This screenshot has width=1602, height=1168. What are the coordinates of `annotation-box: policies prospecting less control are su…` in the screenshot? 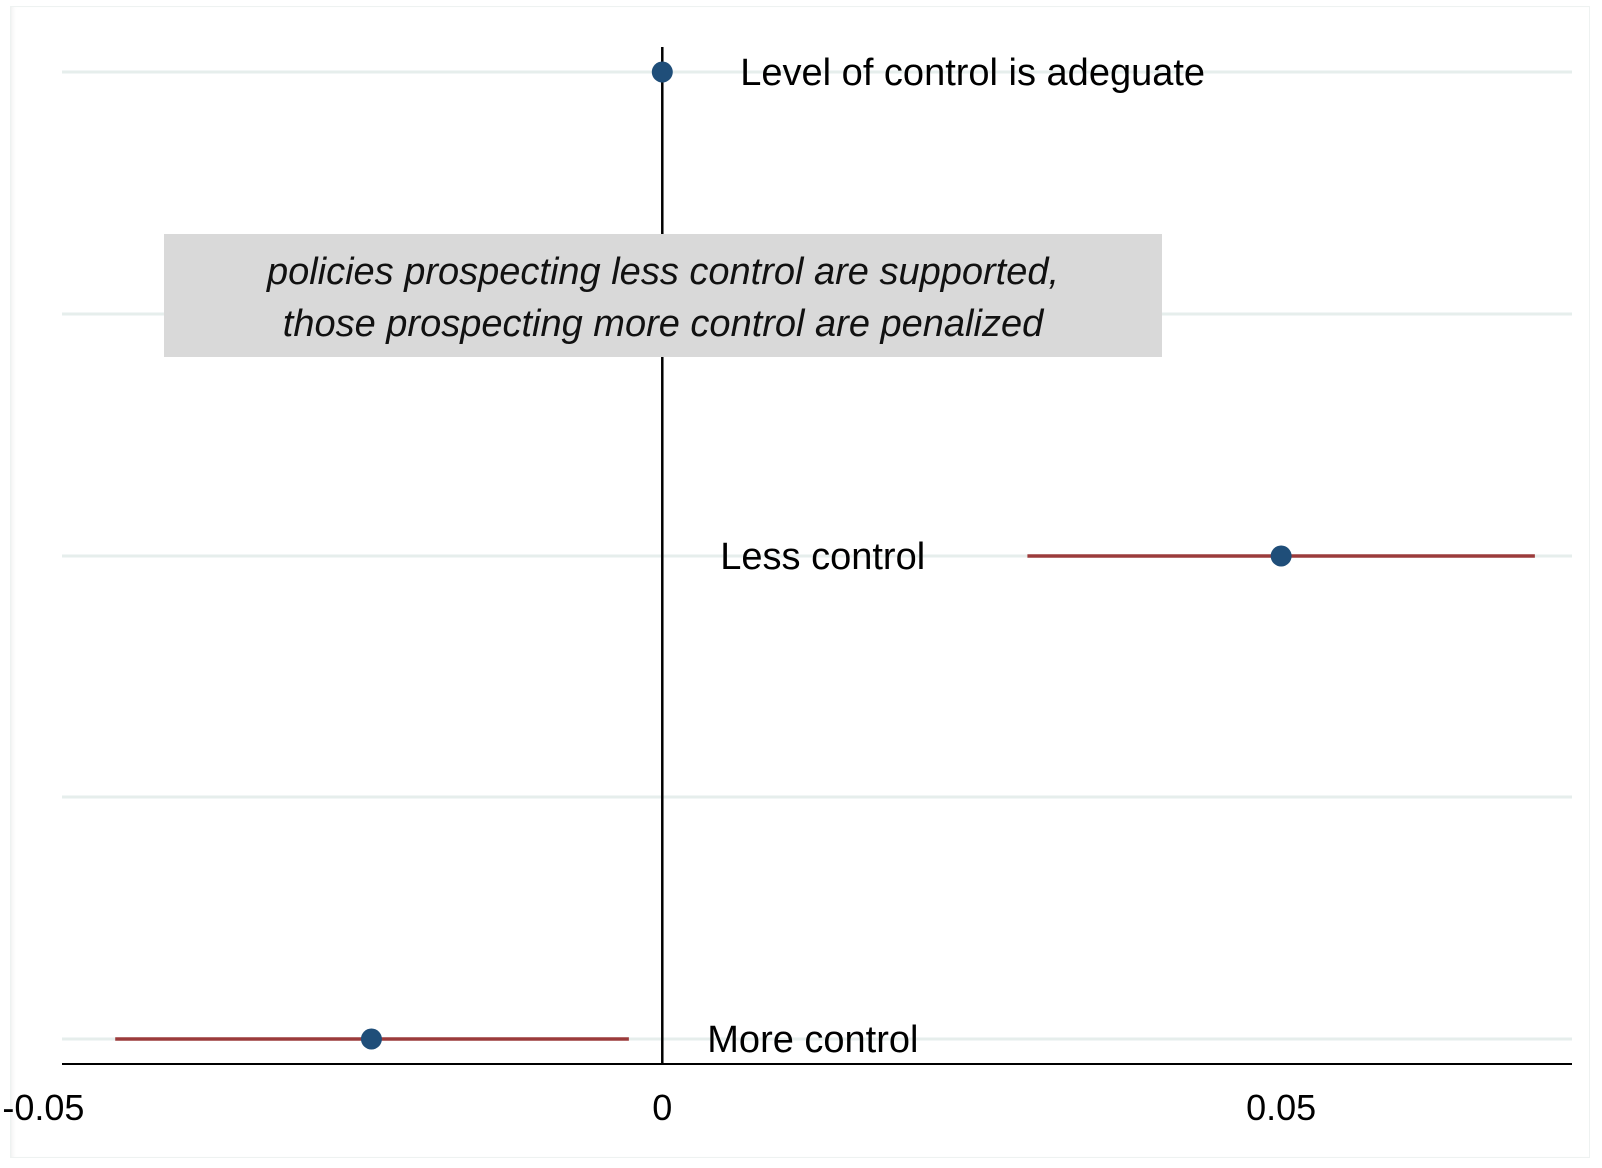 It's located at (663, 295).